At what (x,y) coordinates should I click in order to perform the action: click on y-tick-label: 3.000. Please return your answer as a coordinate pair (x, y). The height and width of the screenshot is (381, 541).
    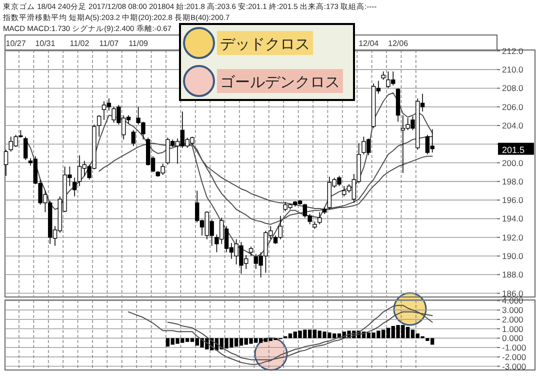
    Looking at the image, I should click on (513, 310).